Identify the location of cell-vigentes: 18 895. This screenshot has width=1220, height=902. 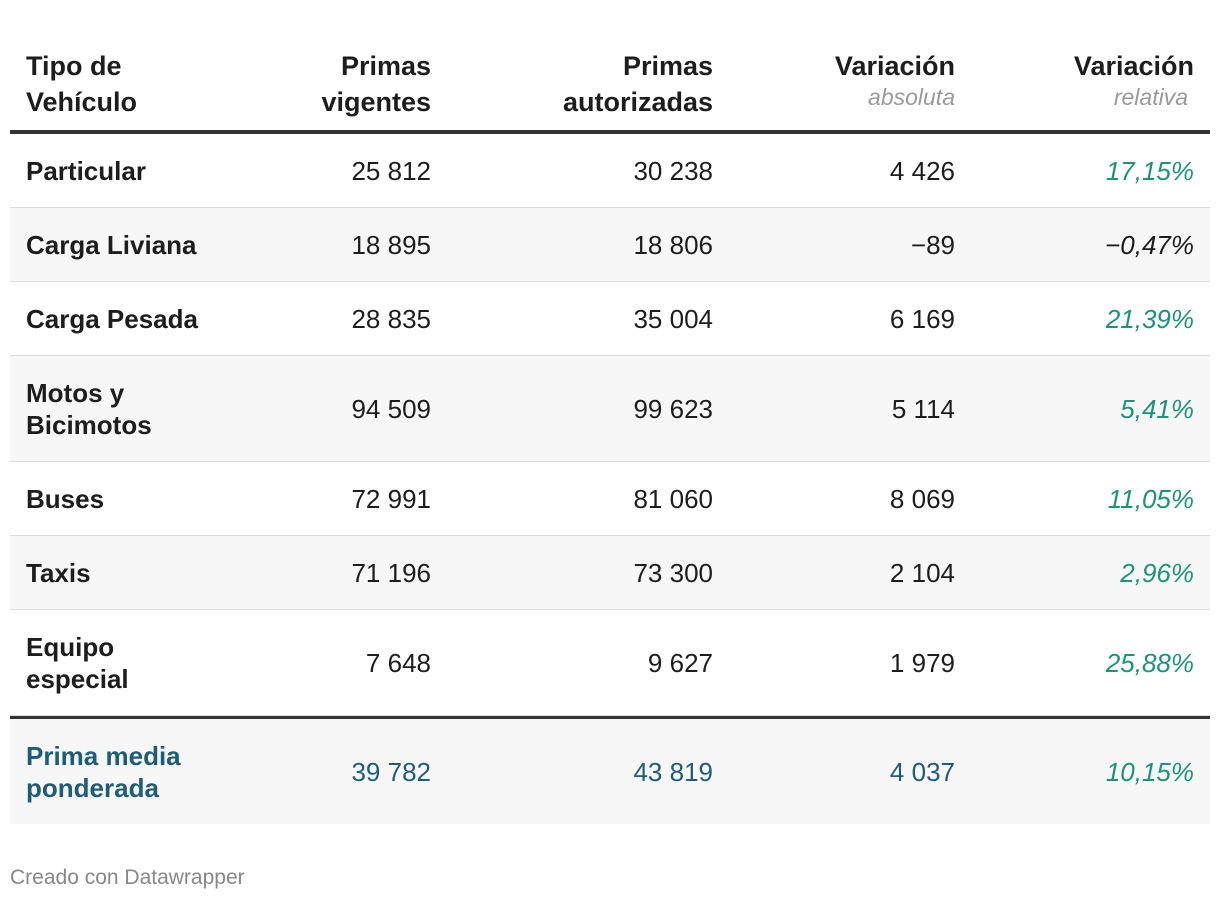
(391, 244).